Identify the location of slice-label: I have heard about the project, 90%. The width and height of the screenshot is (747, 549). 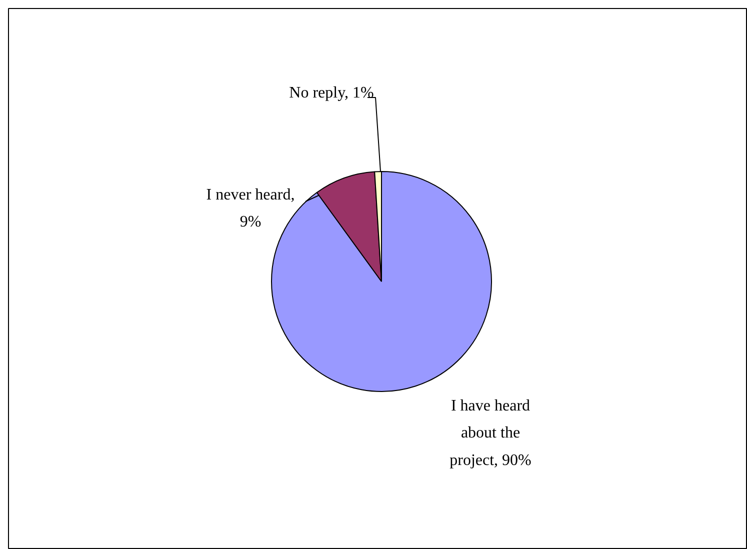
(491, 433).